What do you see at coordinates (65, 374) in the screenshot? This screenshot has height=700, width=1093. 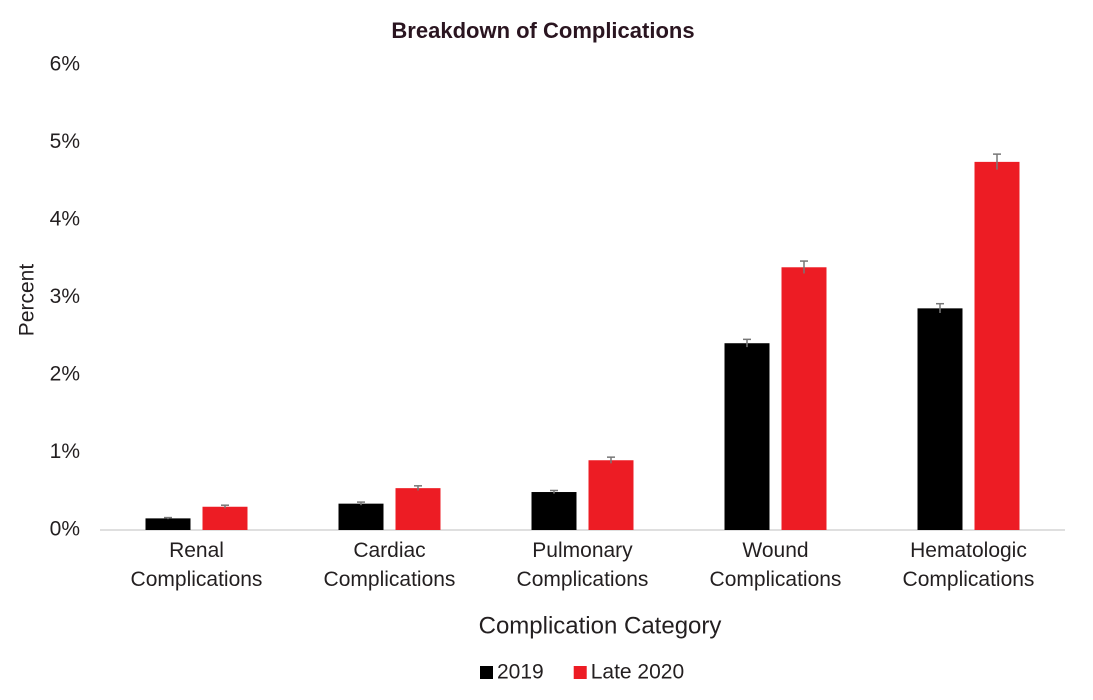 I see `y-tick-label: 2%` at bounding box center [65, 374].